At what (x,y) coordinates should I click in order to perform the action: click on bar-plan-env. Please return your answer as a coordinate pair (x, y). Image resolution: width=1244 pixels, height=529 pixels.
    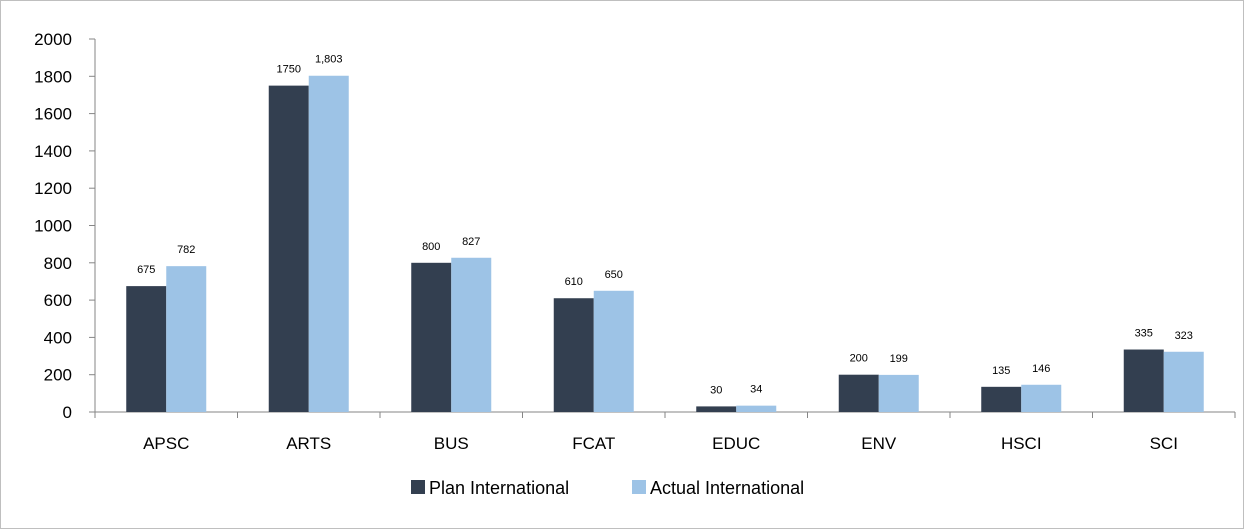
    Looking at the image, I should click on (858, 393).